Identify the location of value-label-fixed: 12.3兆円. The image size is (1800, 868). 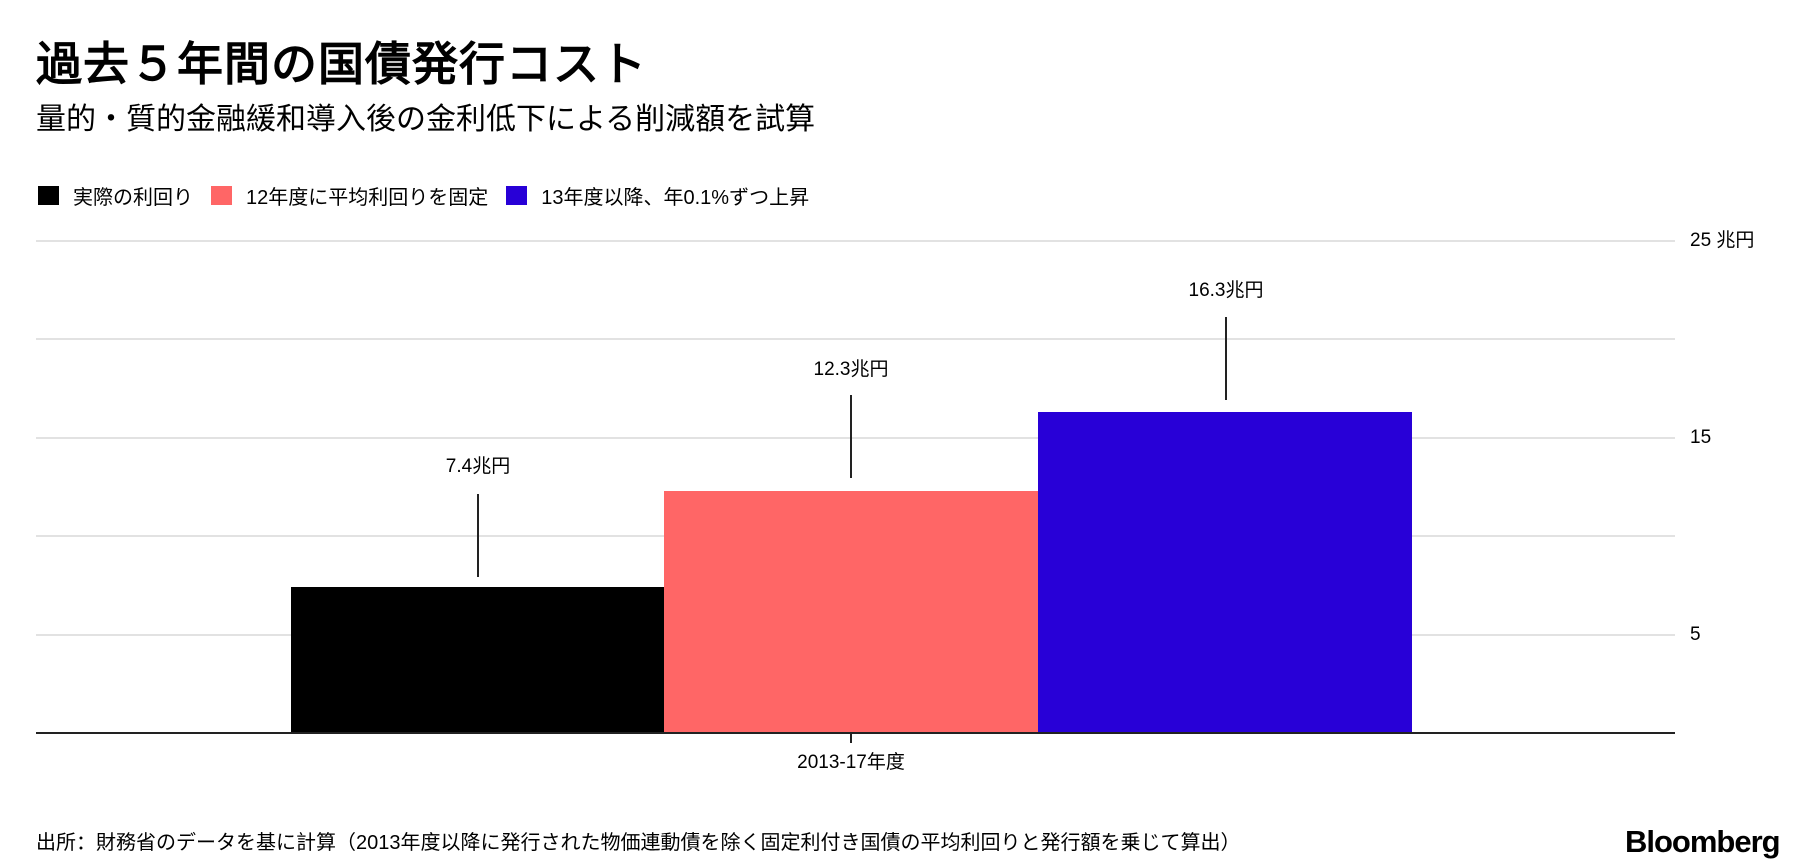
(851, 369).